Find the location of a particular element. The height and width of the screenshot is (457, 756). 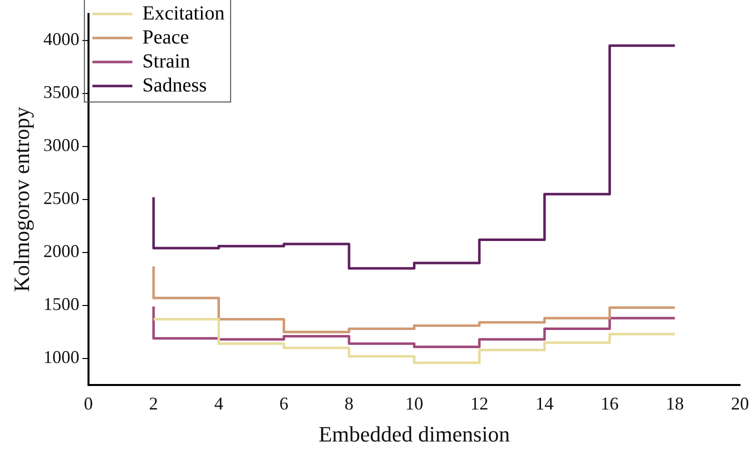

x-tick-label: 12 is located at coordinates (479, 404).